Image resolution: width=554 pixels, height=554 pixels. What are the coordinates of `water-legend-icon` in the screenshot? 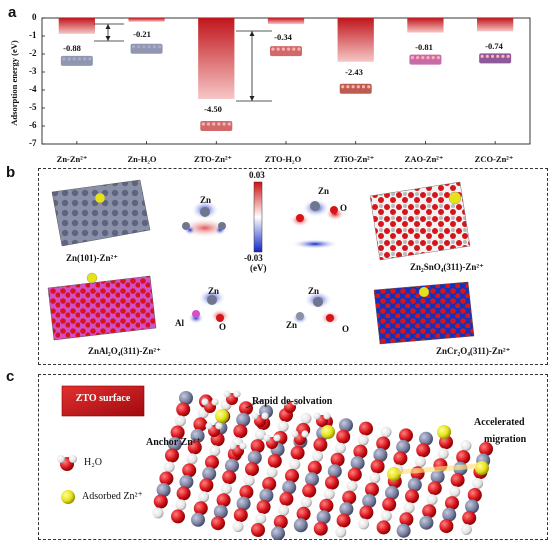 It's located at (67, 463).